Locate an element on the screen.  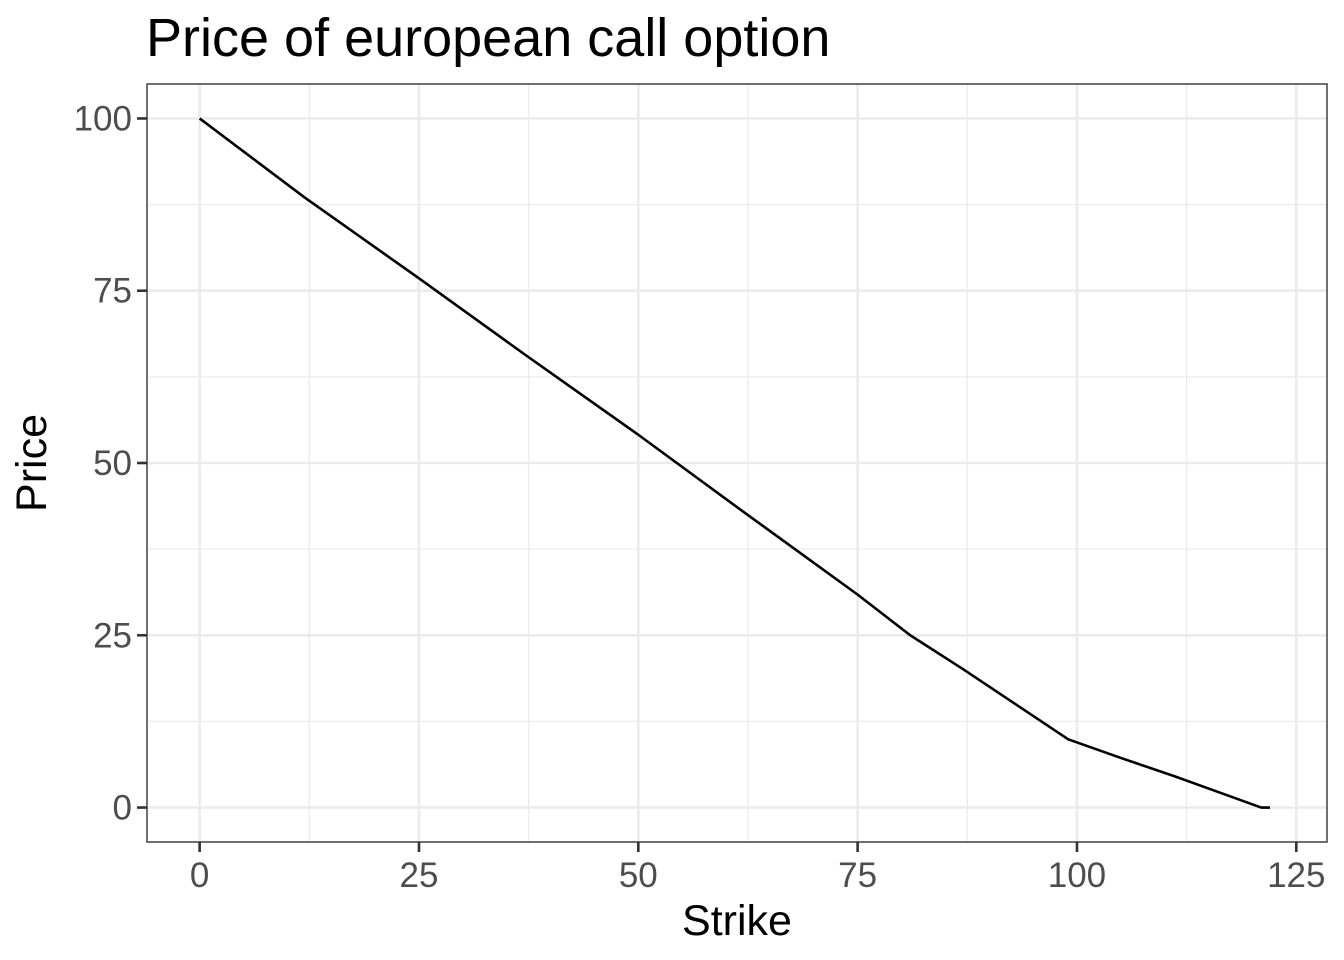
x-tick-label: 100 is located at coordinates (1077, 875).